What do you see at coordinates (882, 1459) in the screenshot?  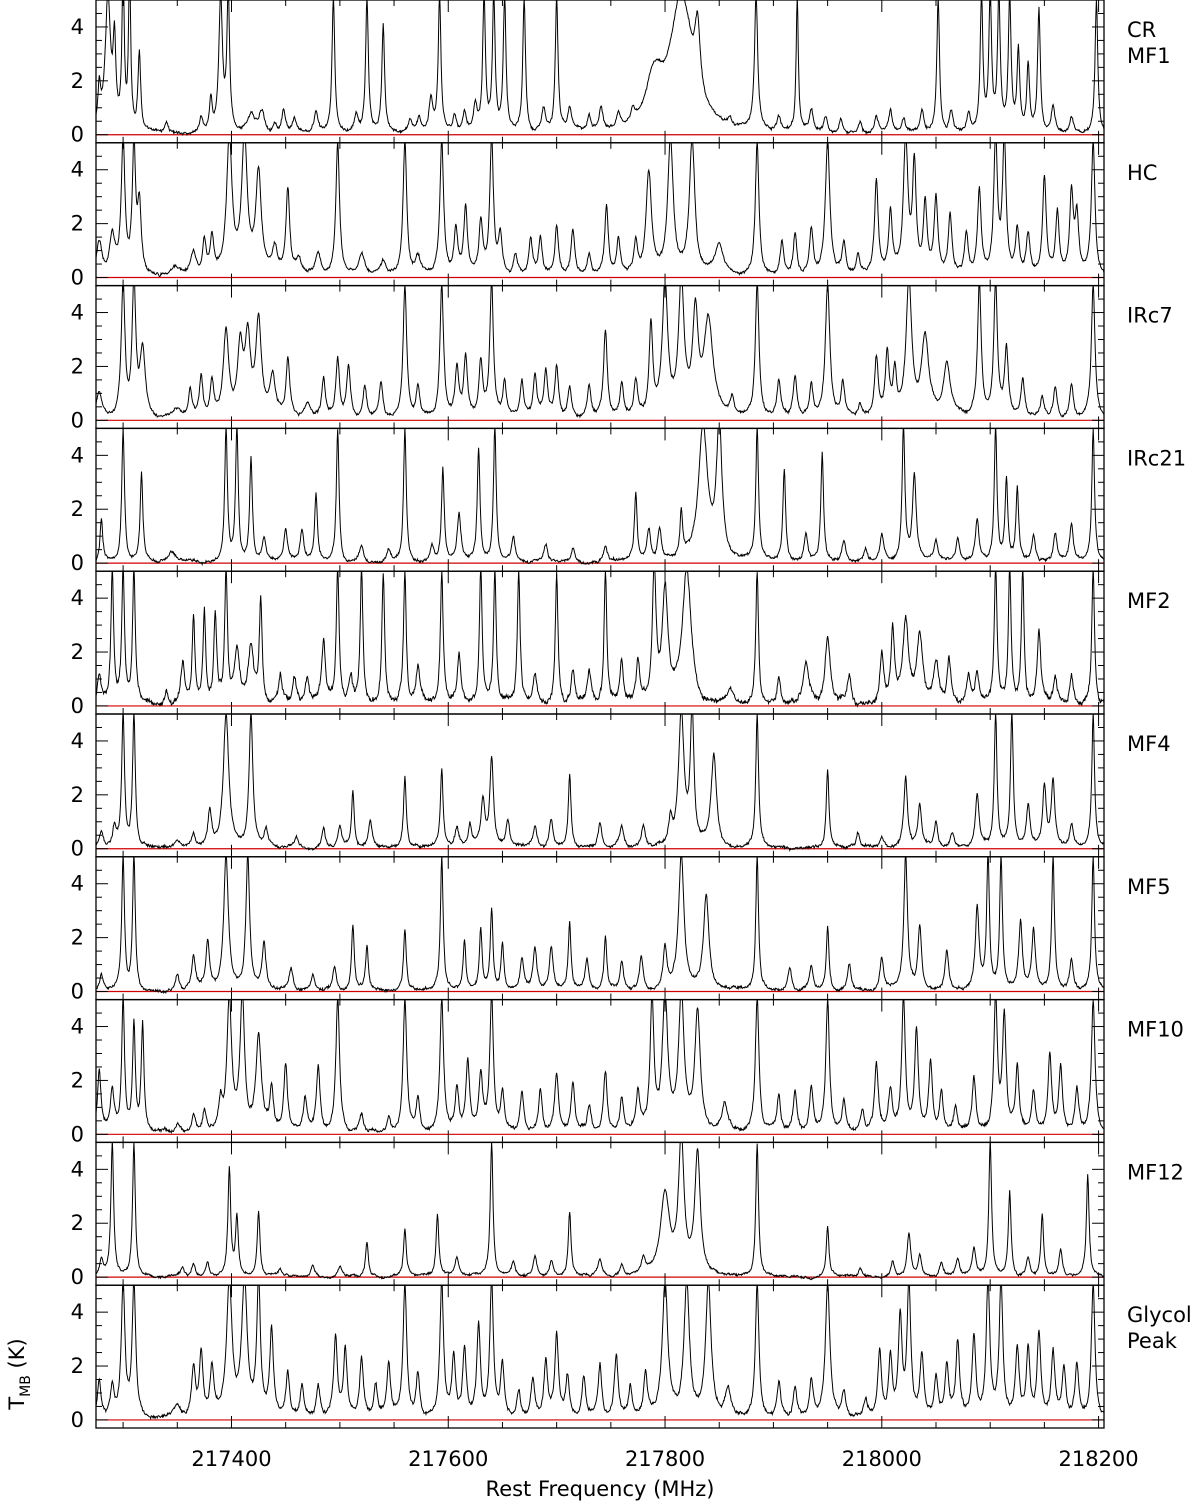 I see `x-tick-label: 218000` at bounding box center [882, 1459].